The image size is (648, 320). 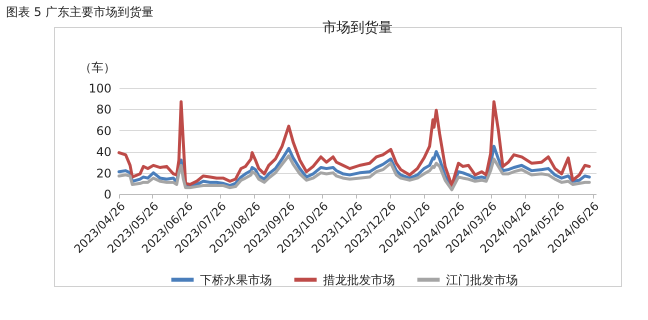 What do you see at coordinates (108, 195) in the screenshot?
I see `y-tick-label: 0` at bounding box center [108, 195].